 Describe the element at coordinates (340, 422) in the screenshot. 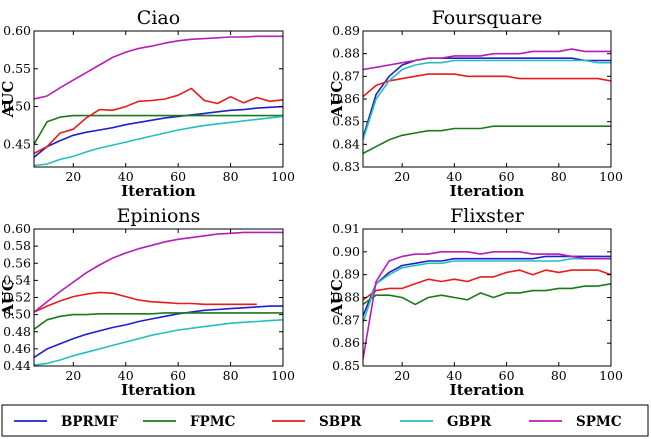

I see `legend-label-sbpr: SBPR` at that location.